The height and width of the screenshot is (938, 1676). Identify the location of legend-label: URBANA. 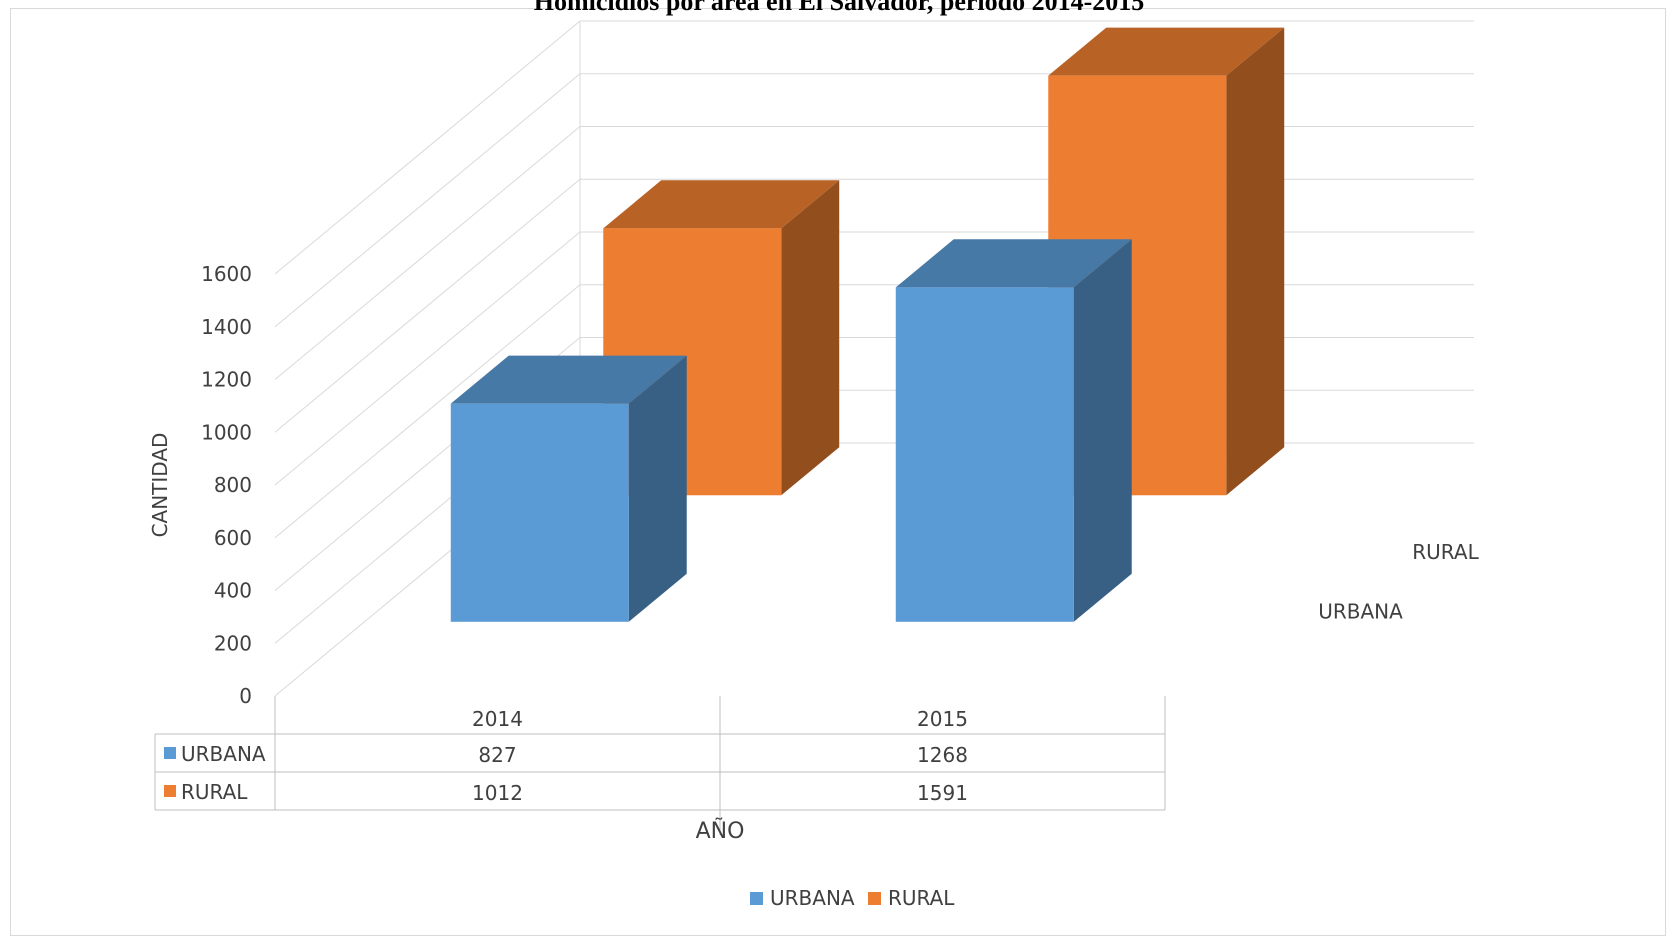
(812, 898).